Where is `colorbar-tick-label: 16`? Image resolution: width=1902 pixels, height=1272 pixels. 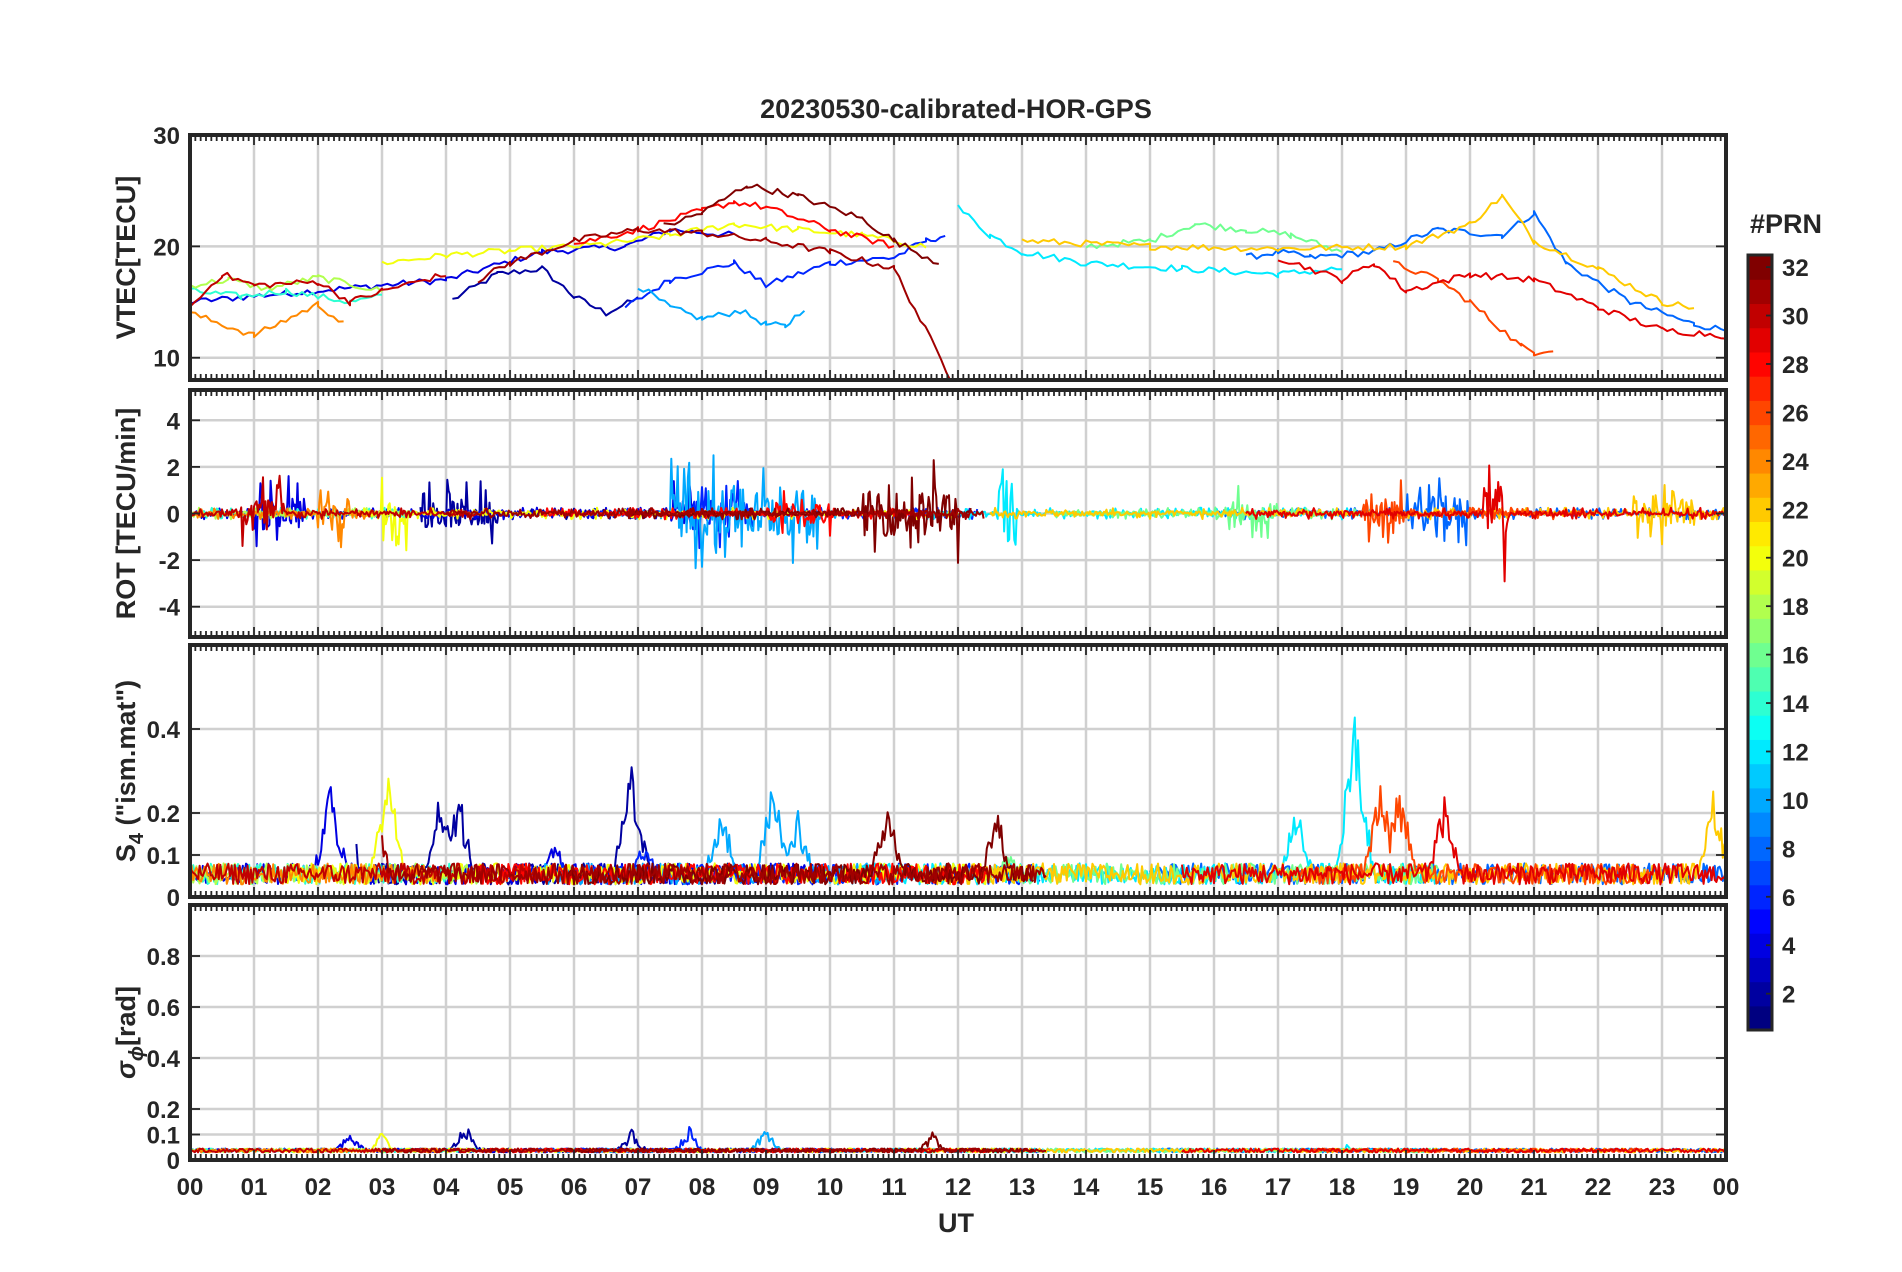
colorbar-tick-label: 16 is located at coordinates (1795, 656).